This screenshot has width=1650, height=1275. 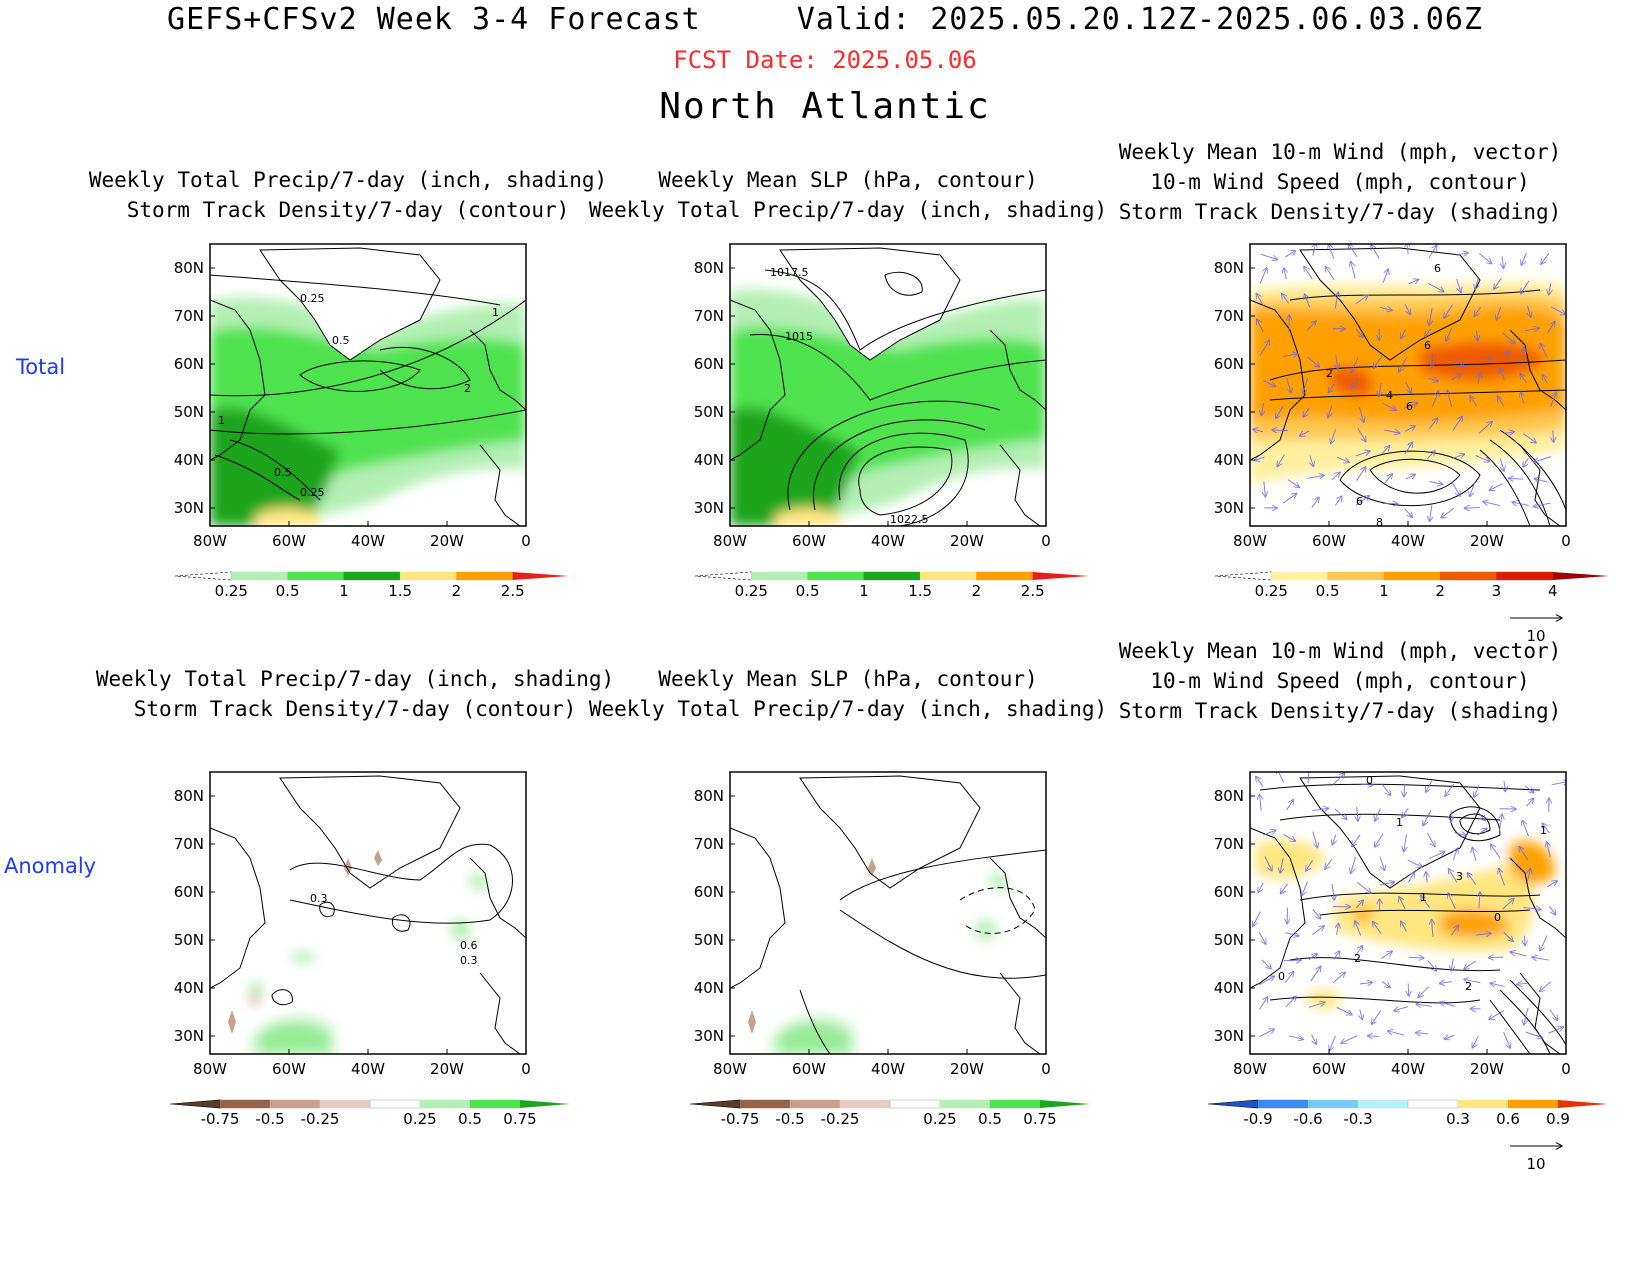 What do you see at coordinates (888, 541) in the screenshot?
I see `lon-tick-label: 40W` at bounding box center [888, 541].